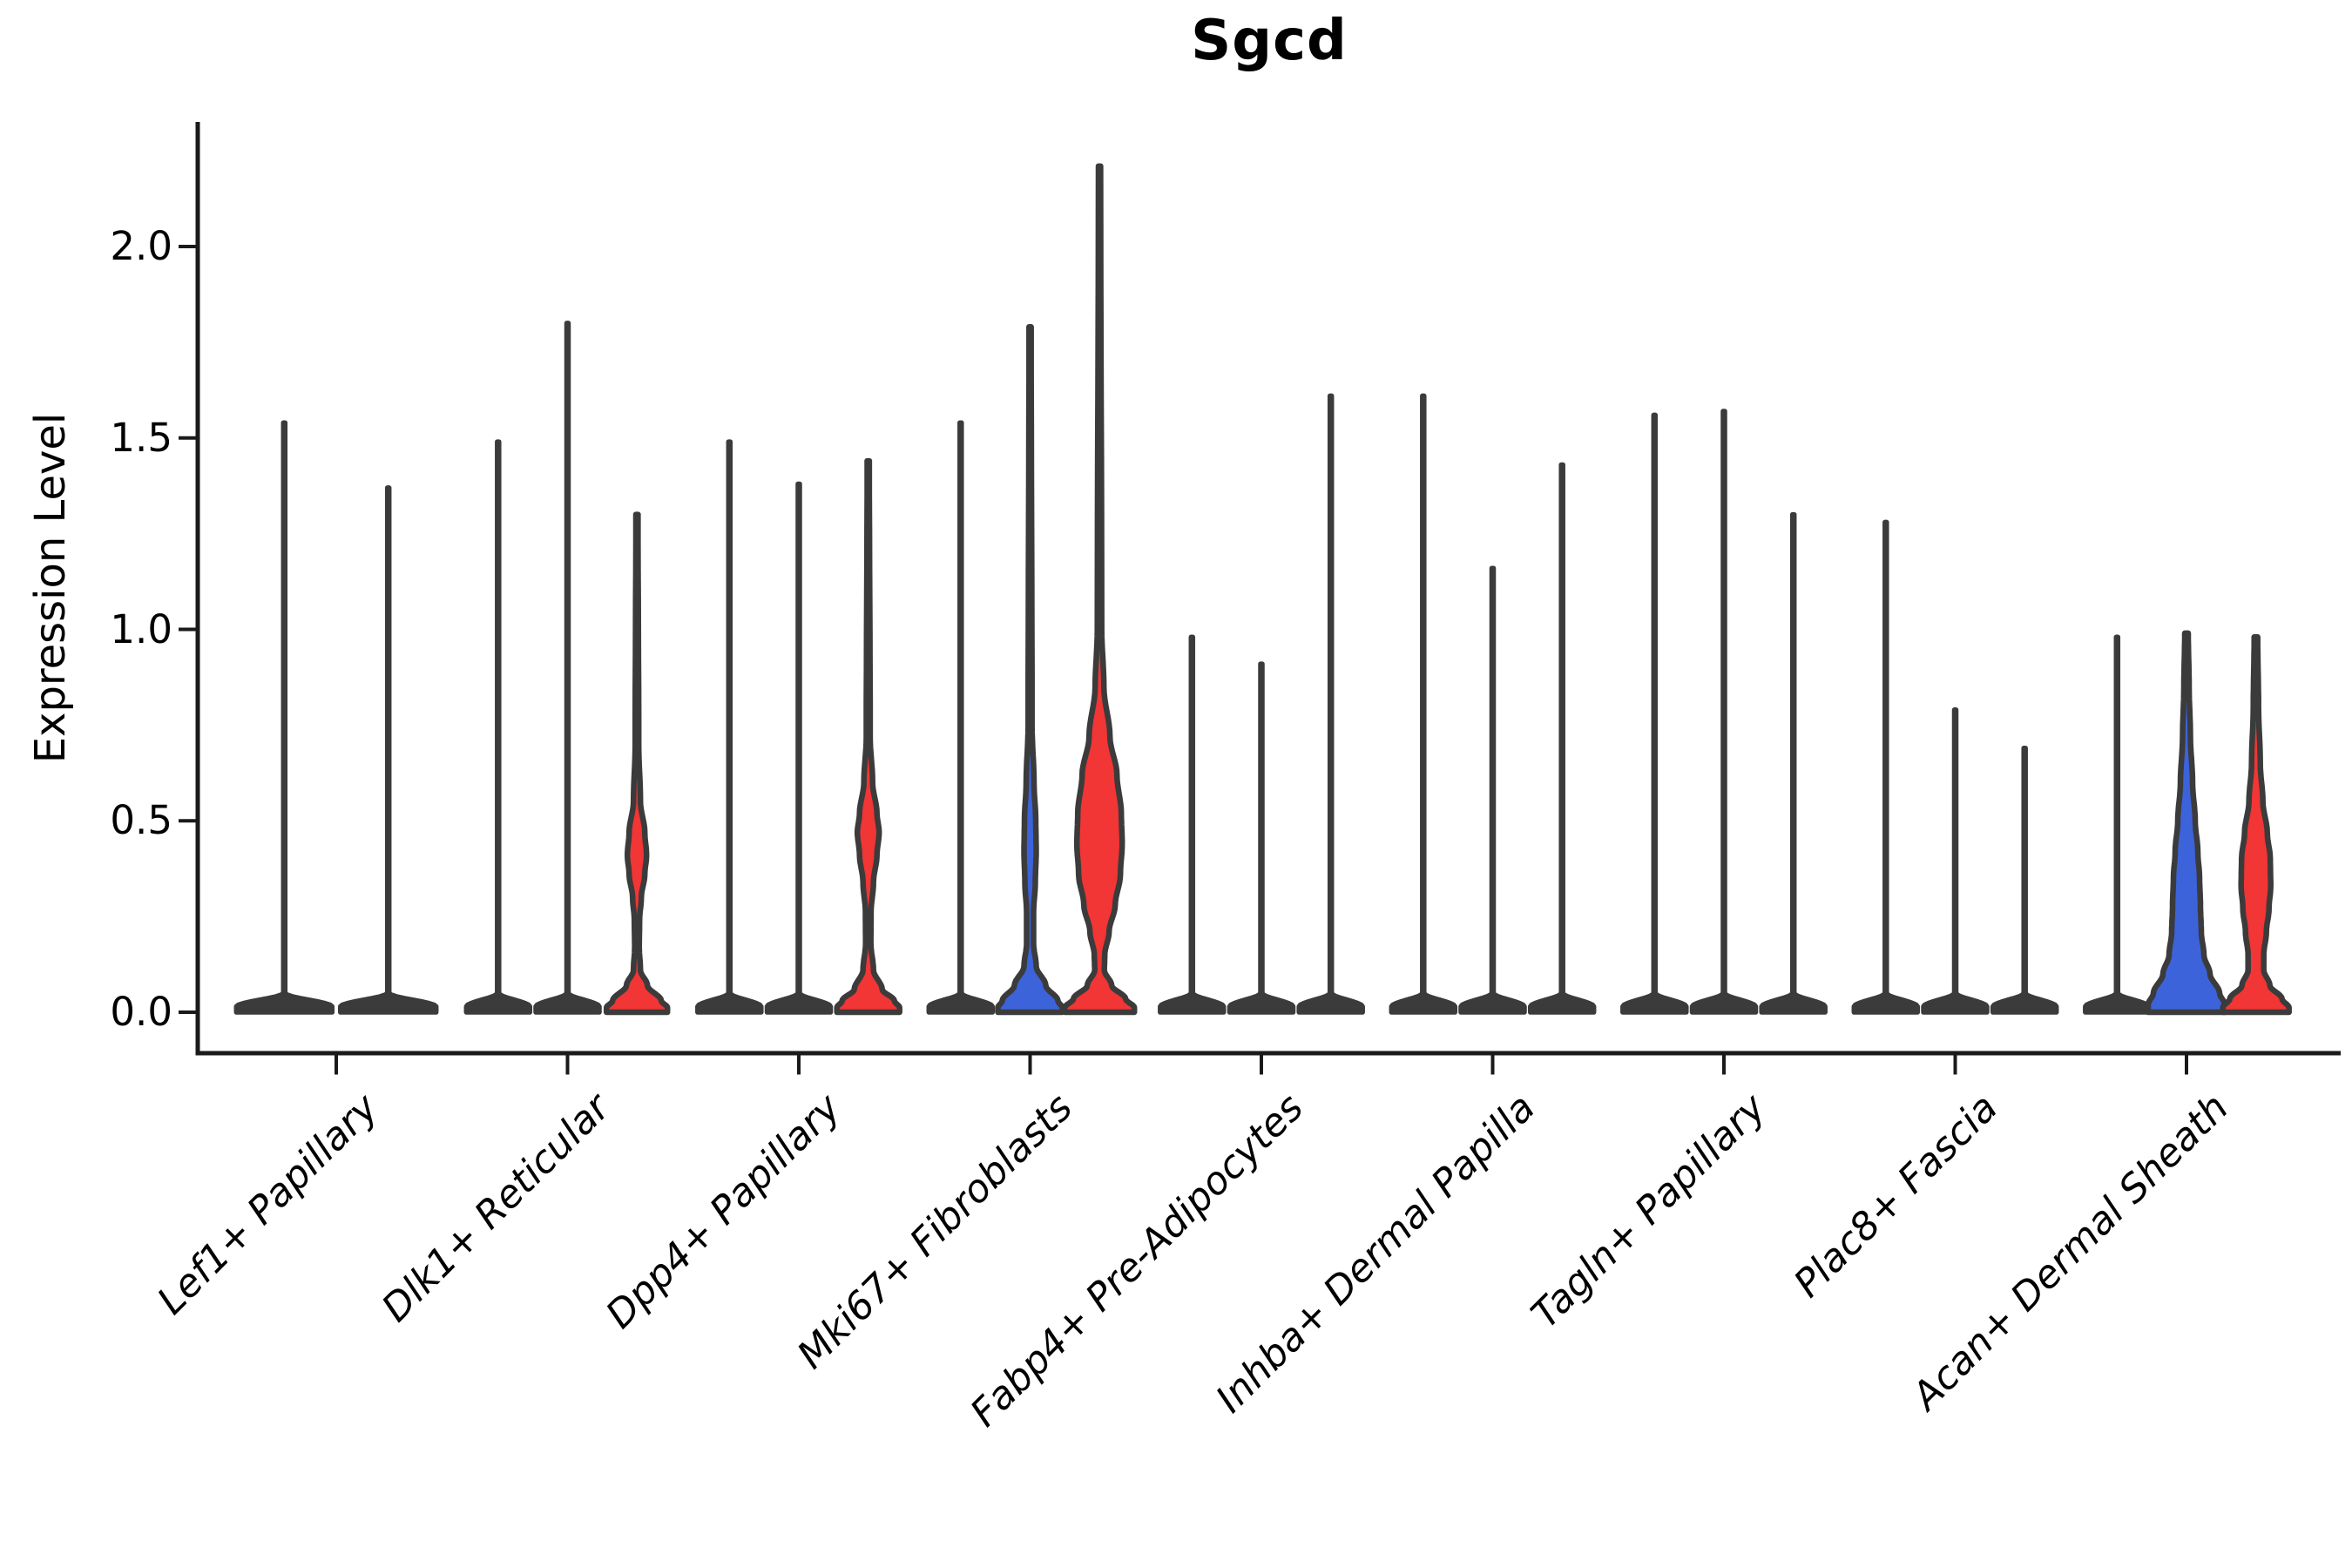  Describe the element at coordinates (141, 1012) in the screenshot. I see `y-tick-label: 0.0` at that location.